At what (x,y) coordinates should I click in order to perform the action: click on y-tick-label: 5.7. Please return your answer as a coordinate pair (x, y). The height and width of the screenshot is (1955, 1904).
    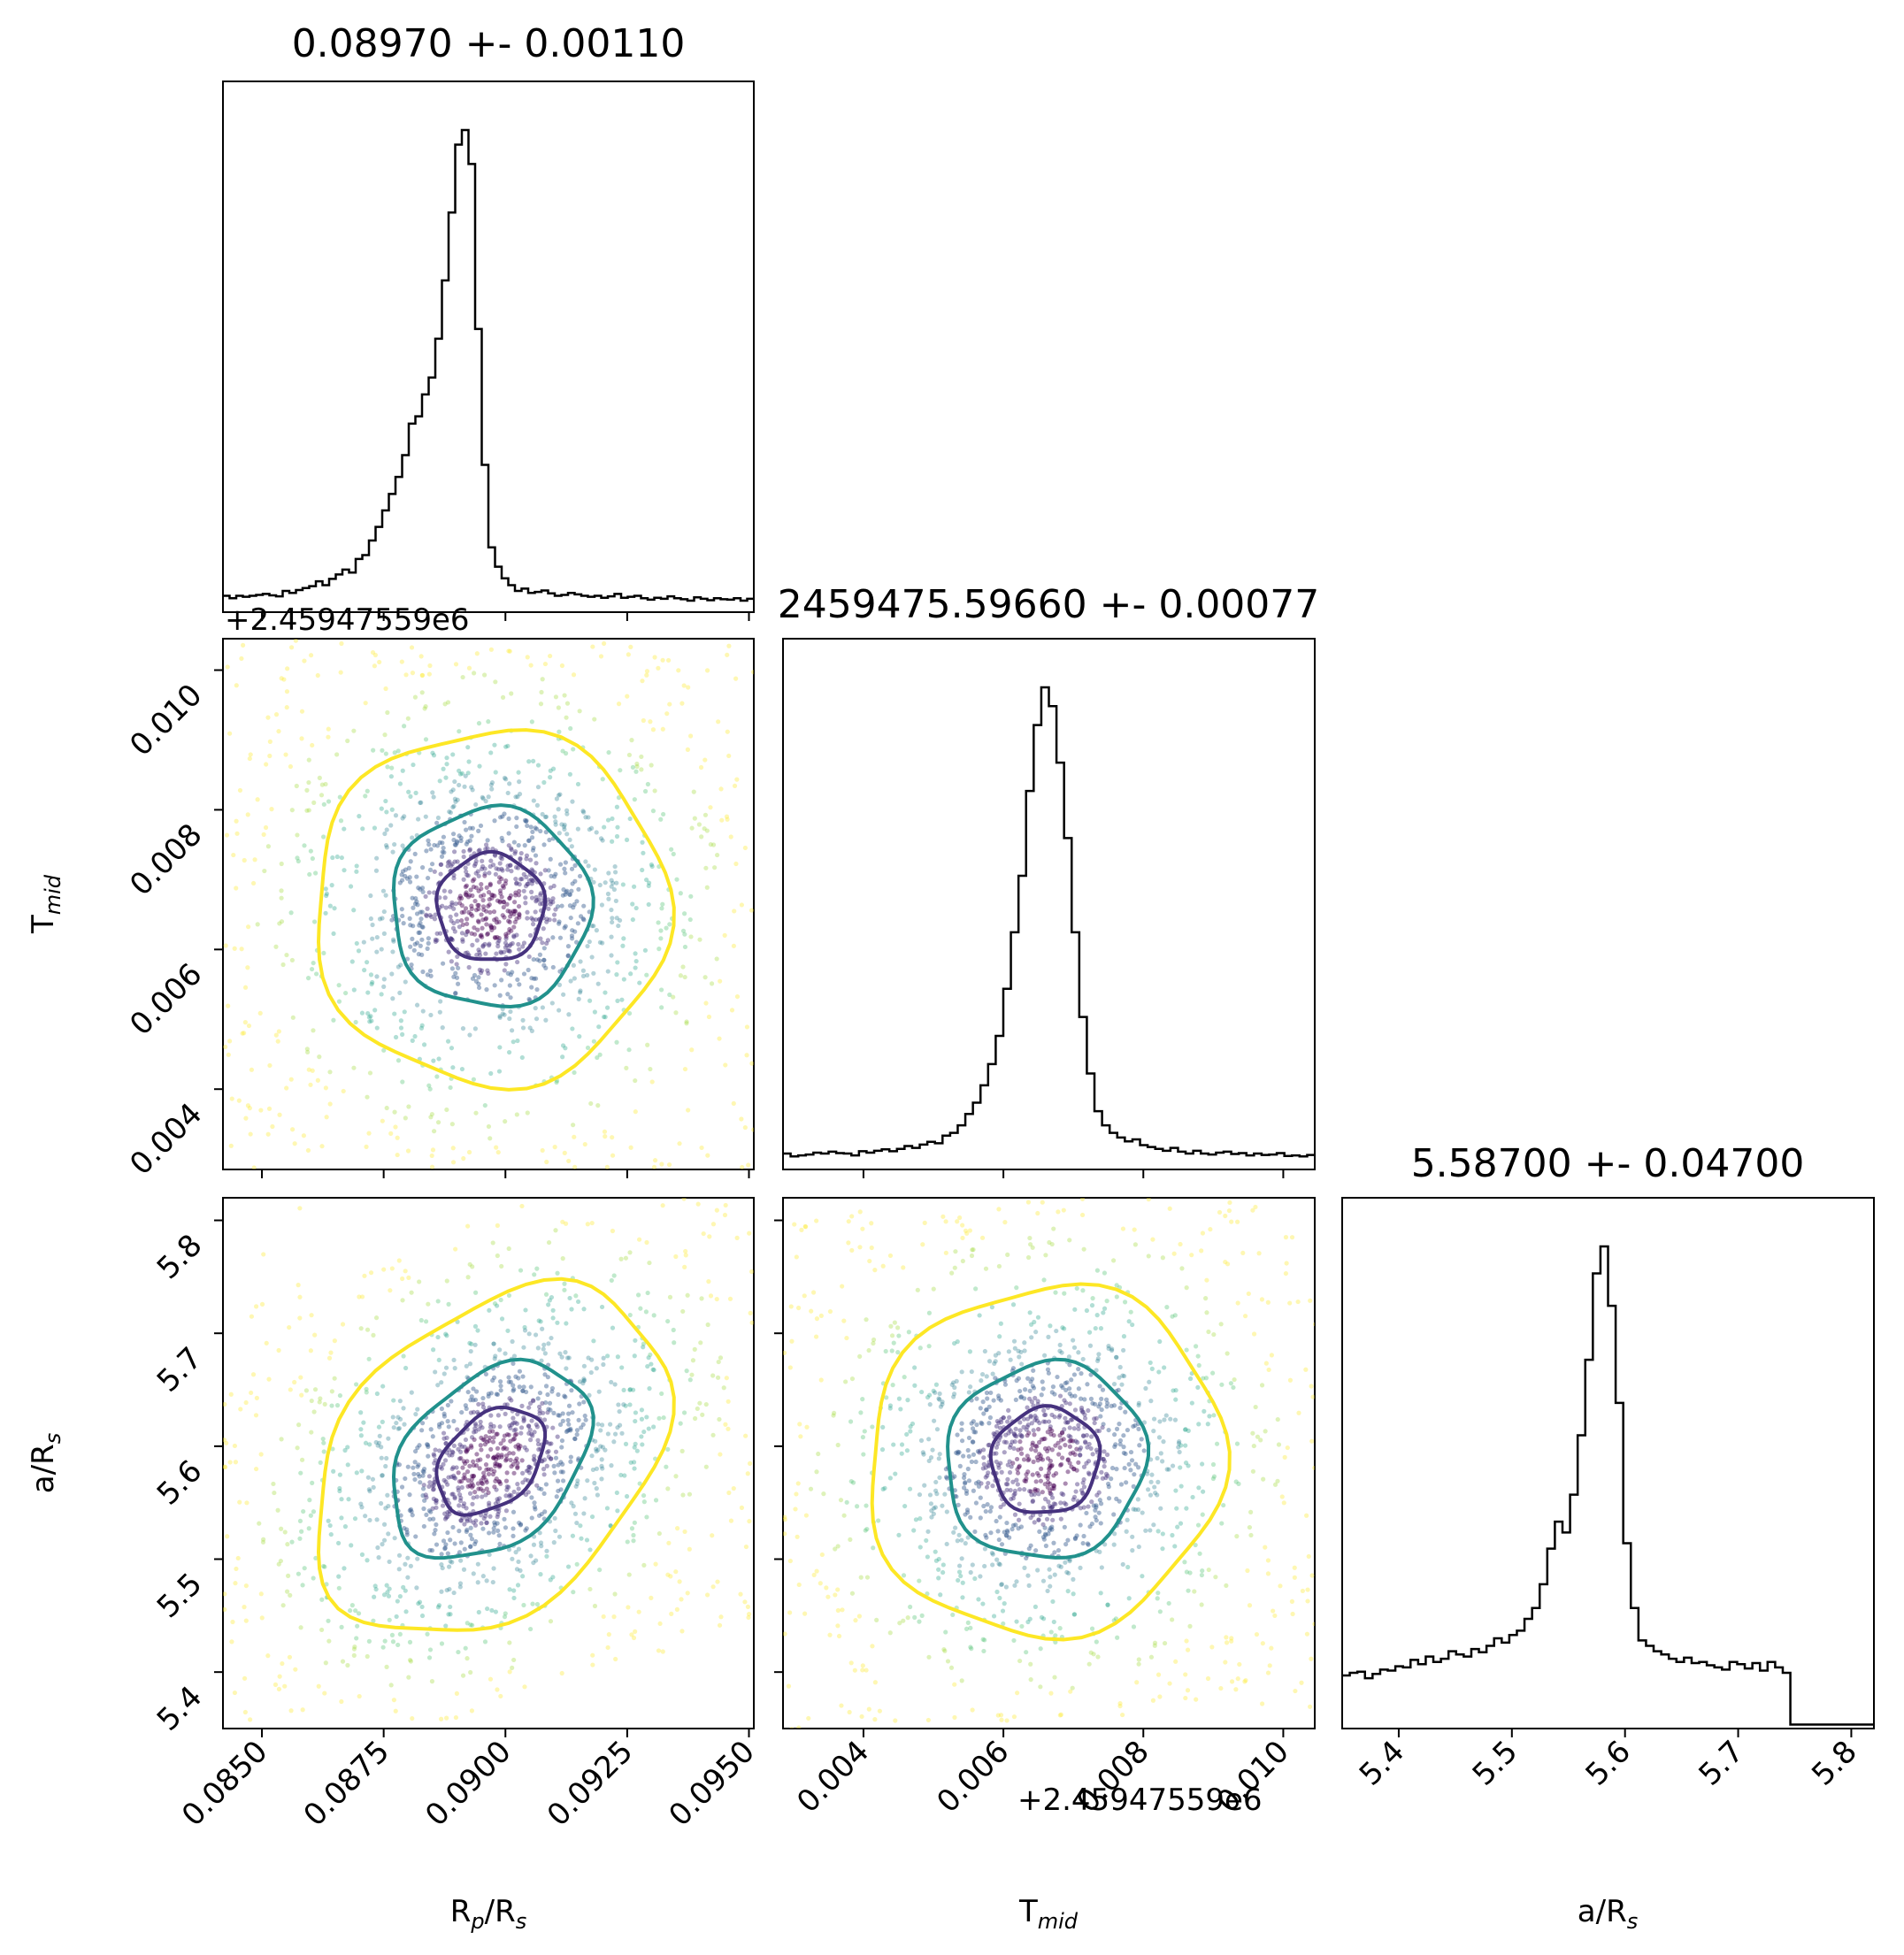
    Looking at the image, I should click on (180, 1369).